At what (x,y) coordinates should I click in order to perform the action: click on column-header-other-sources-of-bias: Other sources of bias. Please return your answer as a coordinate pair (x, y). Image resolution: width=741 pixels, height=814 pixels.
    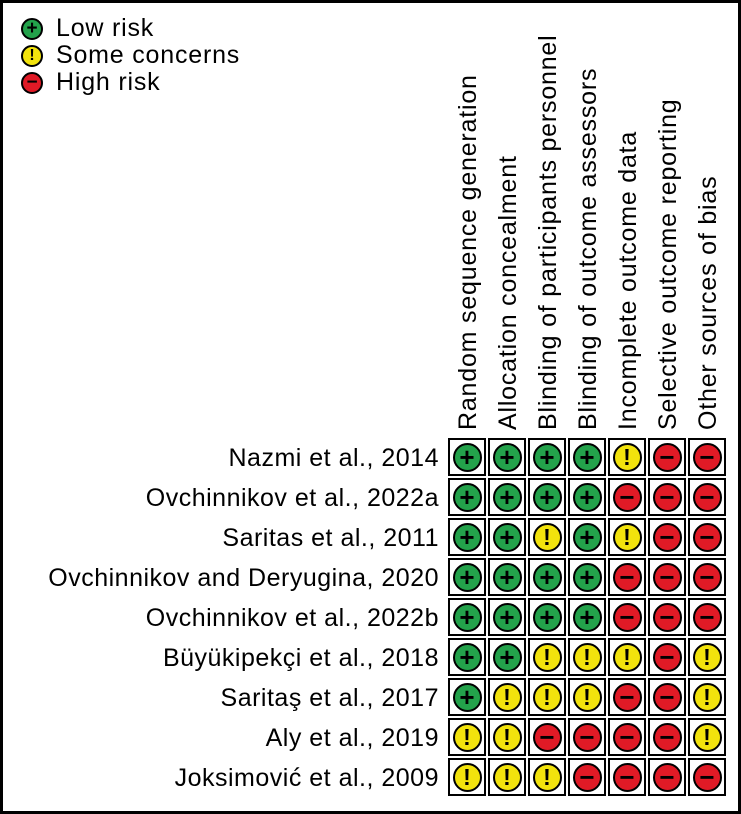
    Looking at the image, I should click on (708, 302).